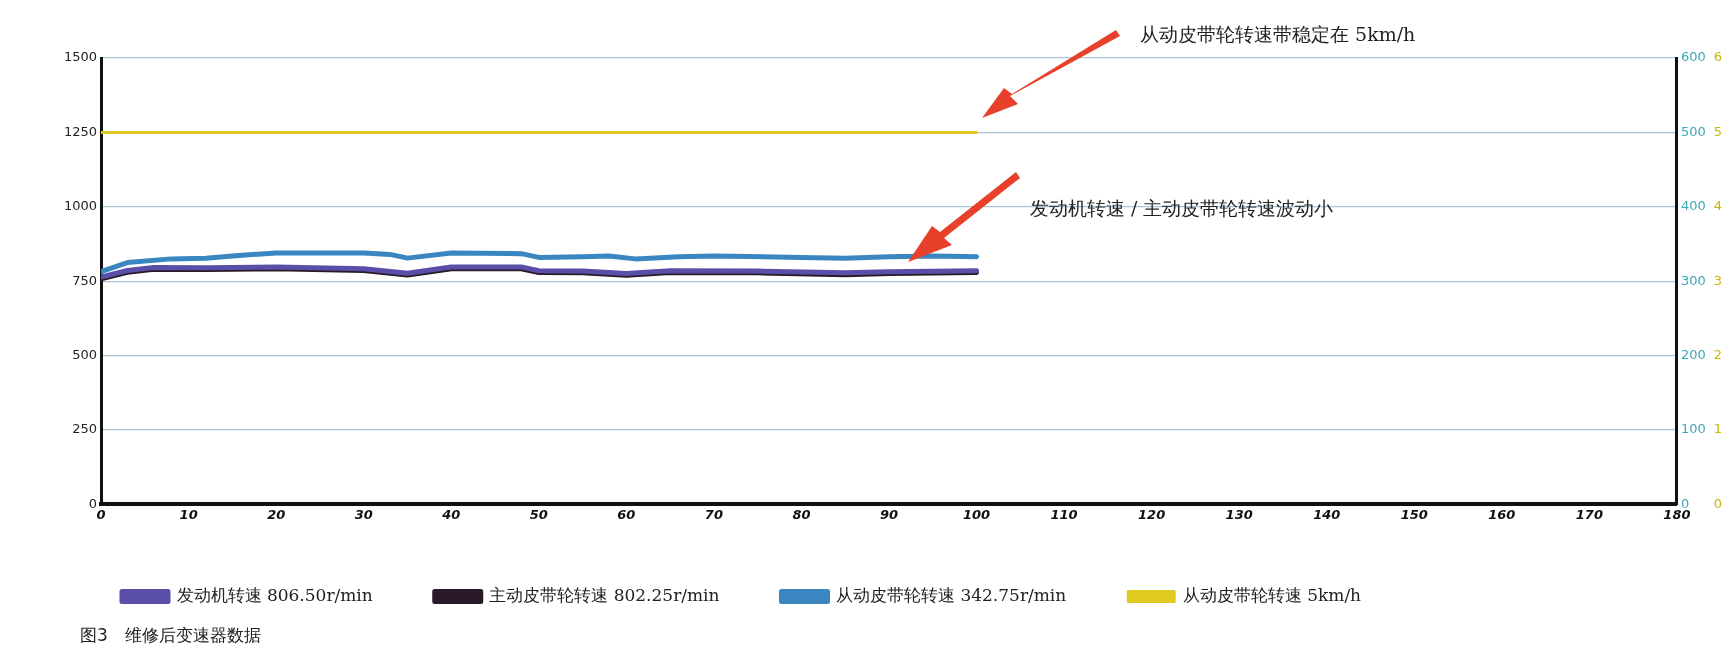  Describe the element at coordinates (1693, 57) in the screenshot. I see `y2-tick-label: 600` at that location.